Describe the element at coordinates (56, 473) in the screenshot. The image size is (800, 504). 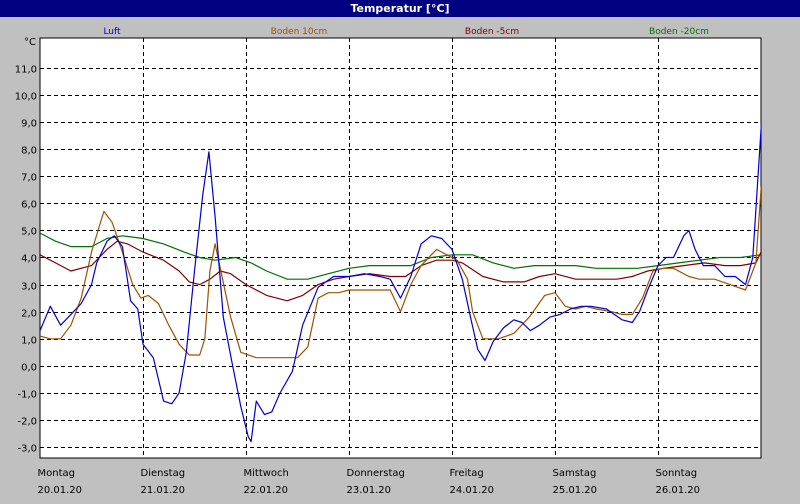
I see `x-day-label: Montag` at that location.